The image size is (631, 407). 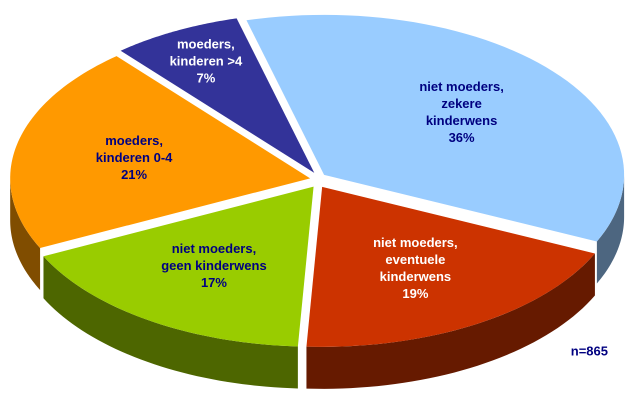 What do you see at coordinates (589, 350) in the screenshot?
I see `sample-size: n=865` at bounding box center [589, 350].